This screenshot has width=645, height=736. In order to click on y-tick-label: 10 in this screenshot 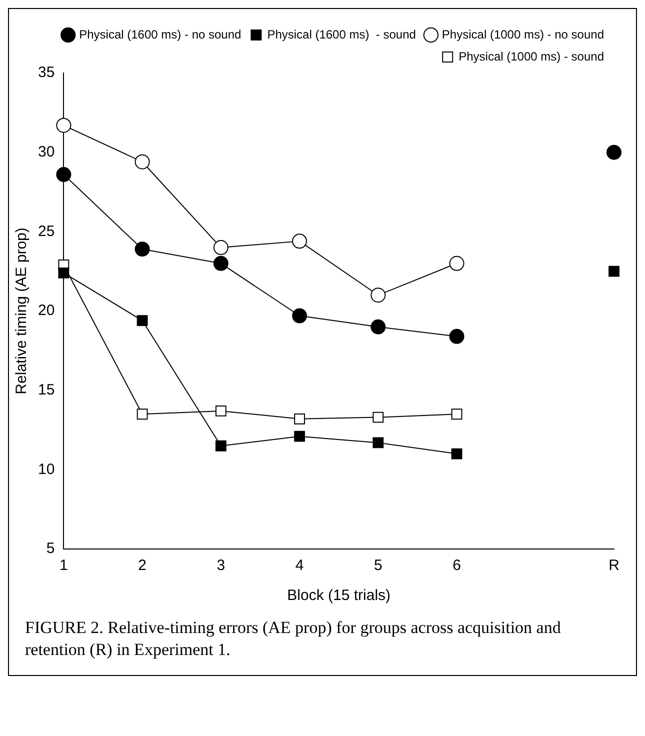, I will do `click(46, 469)`.